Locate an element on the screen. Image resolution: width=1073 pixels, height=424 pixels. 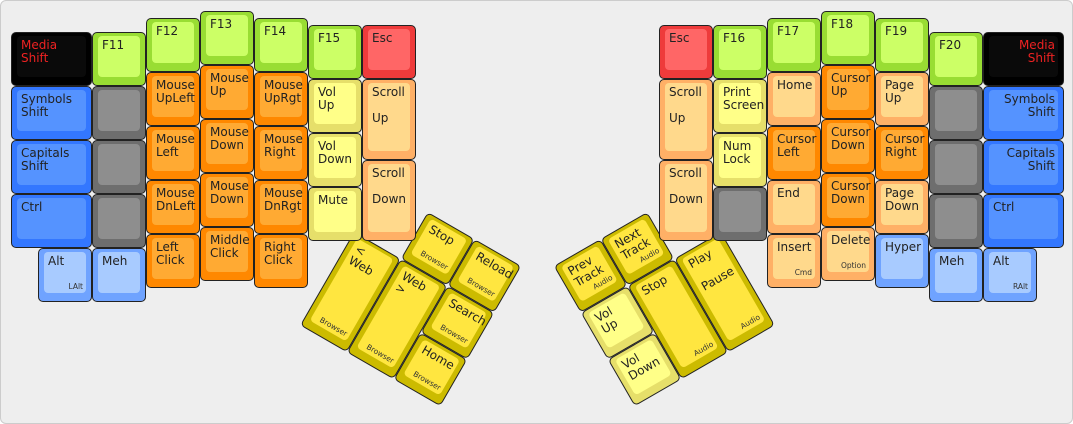
key-vol-up: Vol Up is located at coordinates (335, 106).